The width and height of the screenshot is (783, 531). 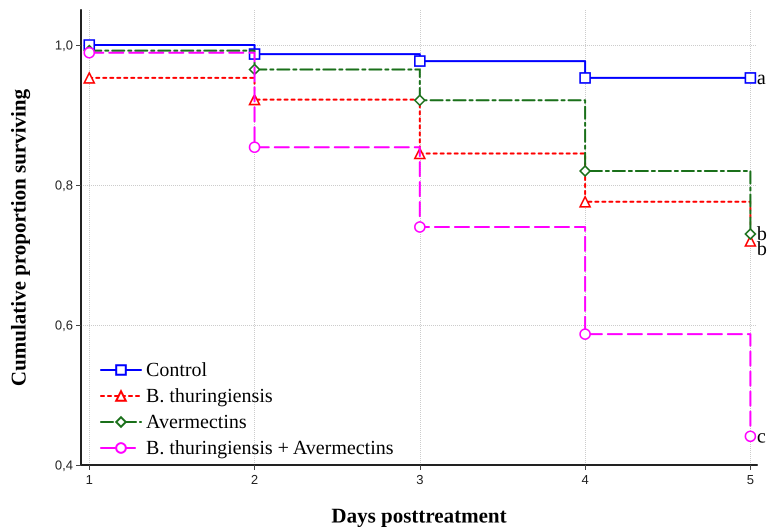 What do you see at coordinates (761, 436) in the screenshot?
I see `annotation: c` at bounding box center [761, 436].